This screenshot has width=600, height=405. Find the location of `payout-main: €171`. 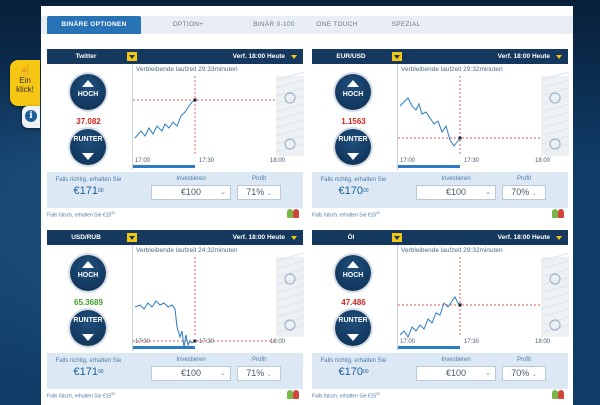

payout-main: €171 is located at coordinates (85, 191).